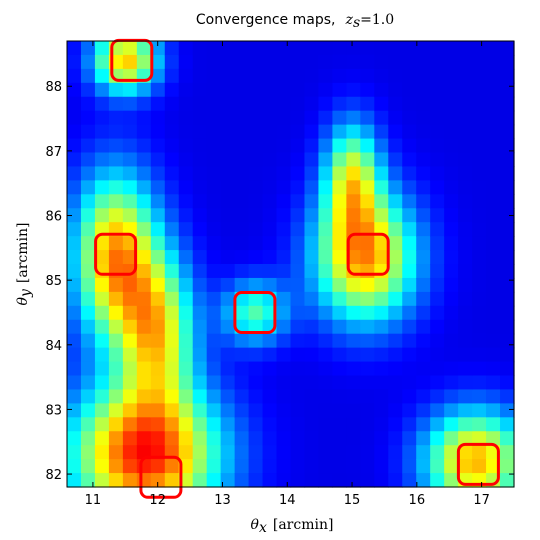  I want to click on chart-title-math-sub: s, so click(356, 23).